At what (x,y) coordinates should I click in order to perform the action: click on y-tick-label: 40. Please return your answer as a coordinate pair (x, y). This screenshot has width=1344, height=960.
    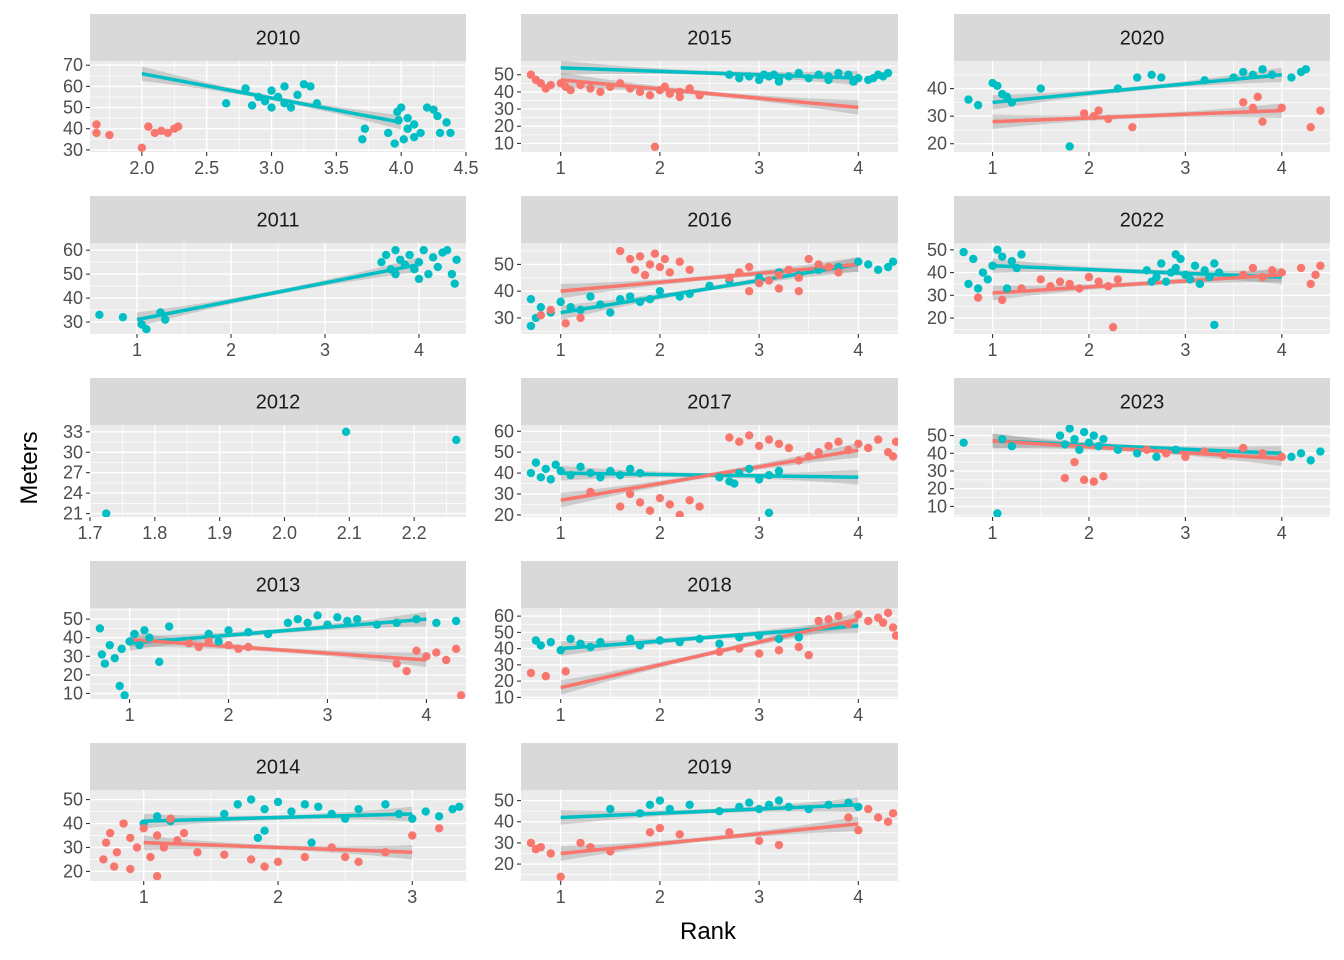
    Looking at the image, I should click on (504, 291).